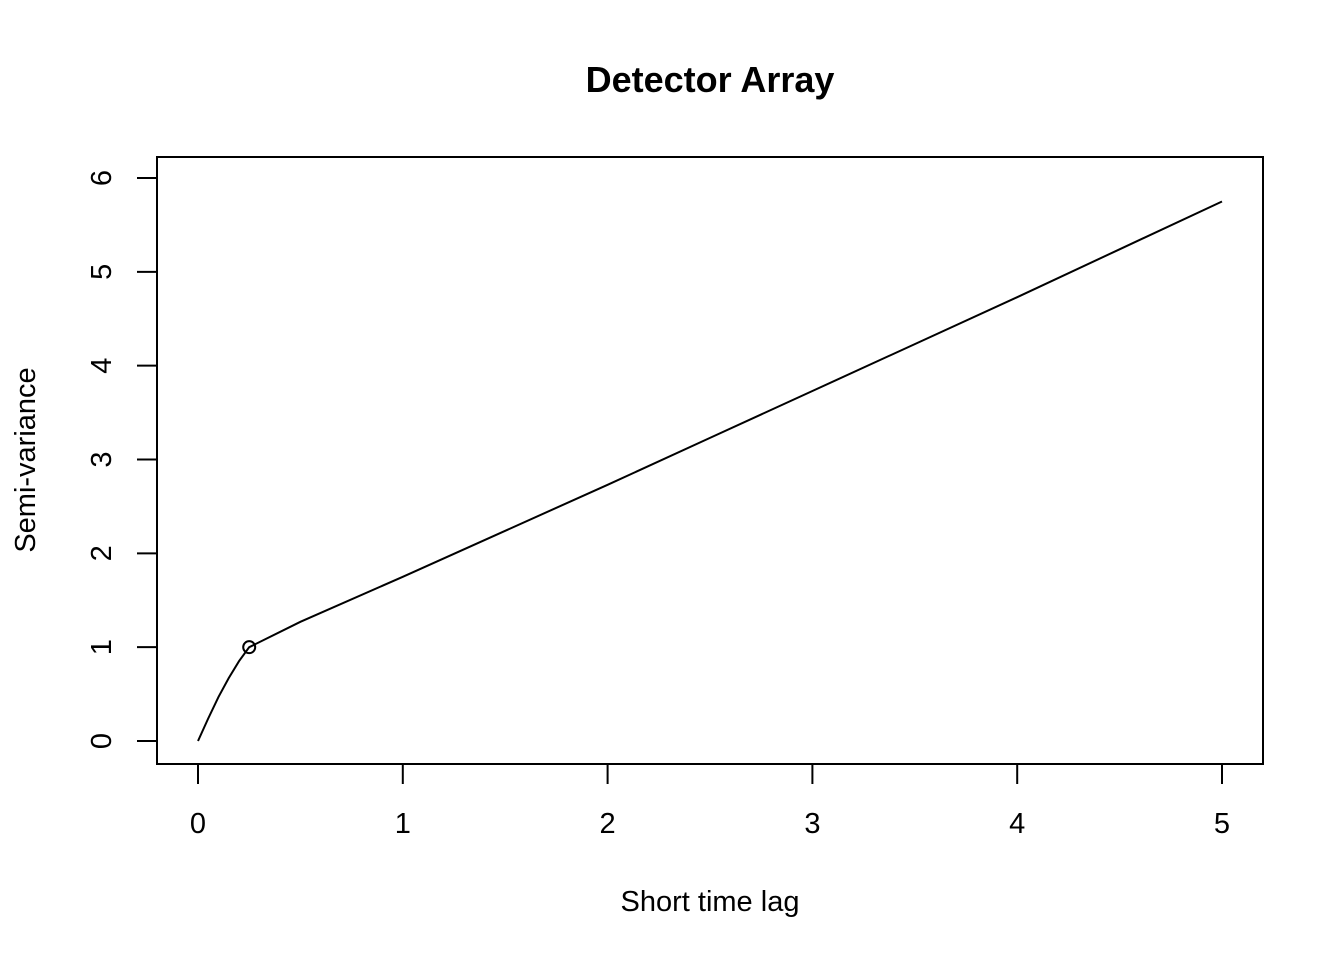 This screenshot has width=1344, height=960. I want to click on x-axis: 0 1 2 3 4 5, so click(710, 801).